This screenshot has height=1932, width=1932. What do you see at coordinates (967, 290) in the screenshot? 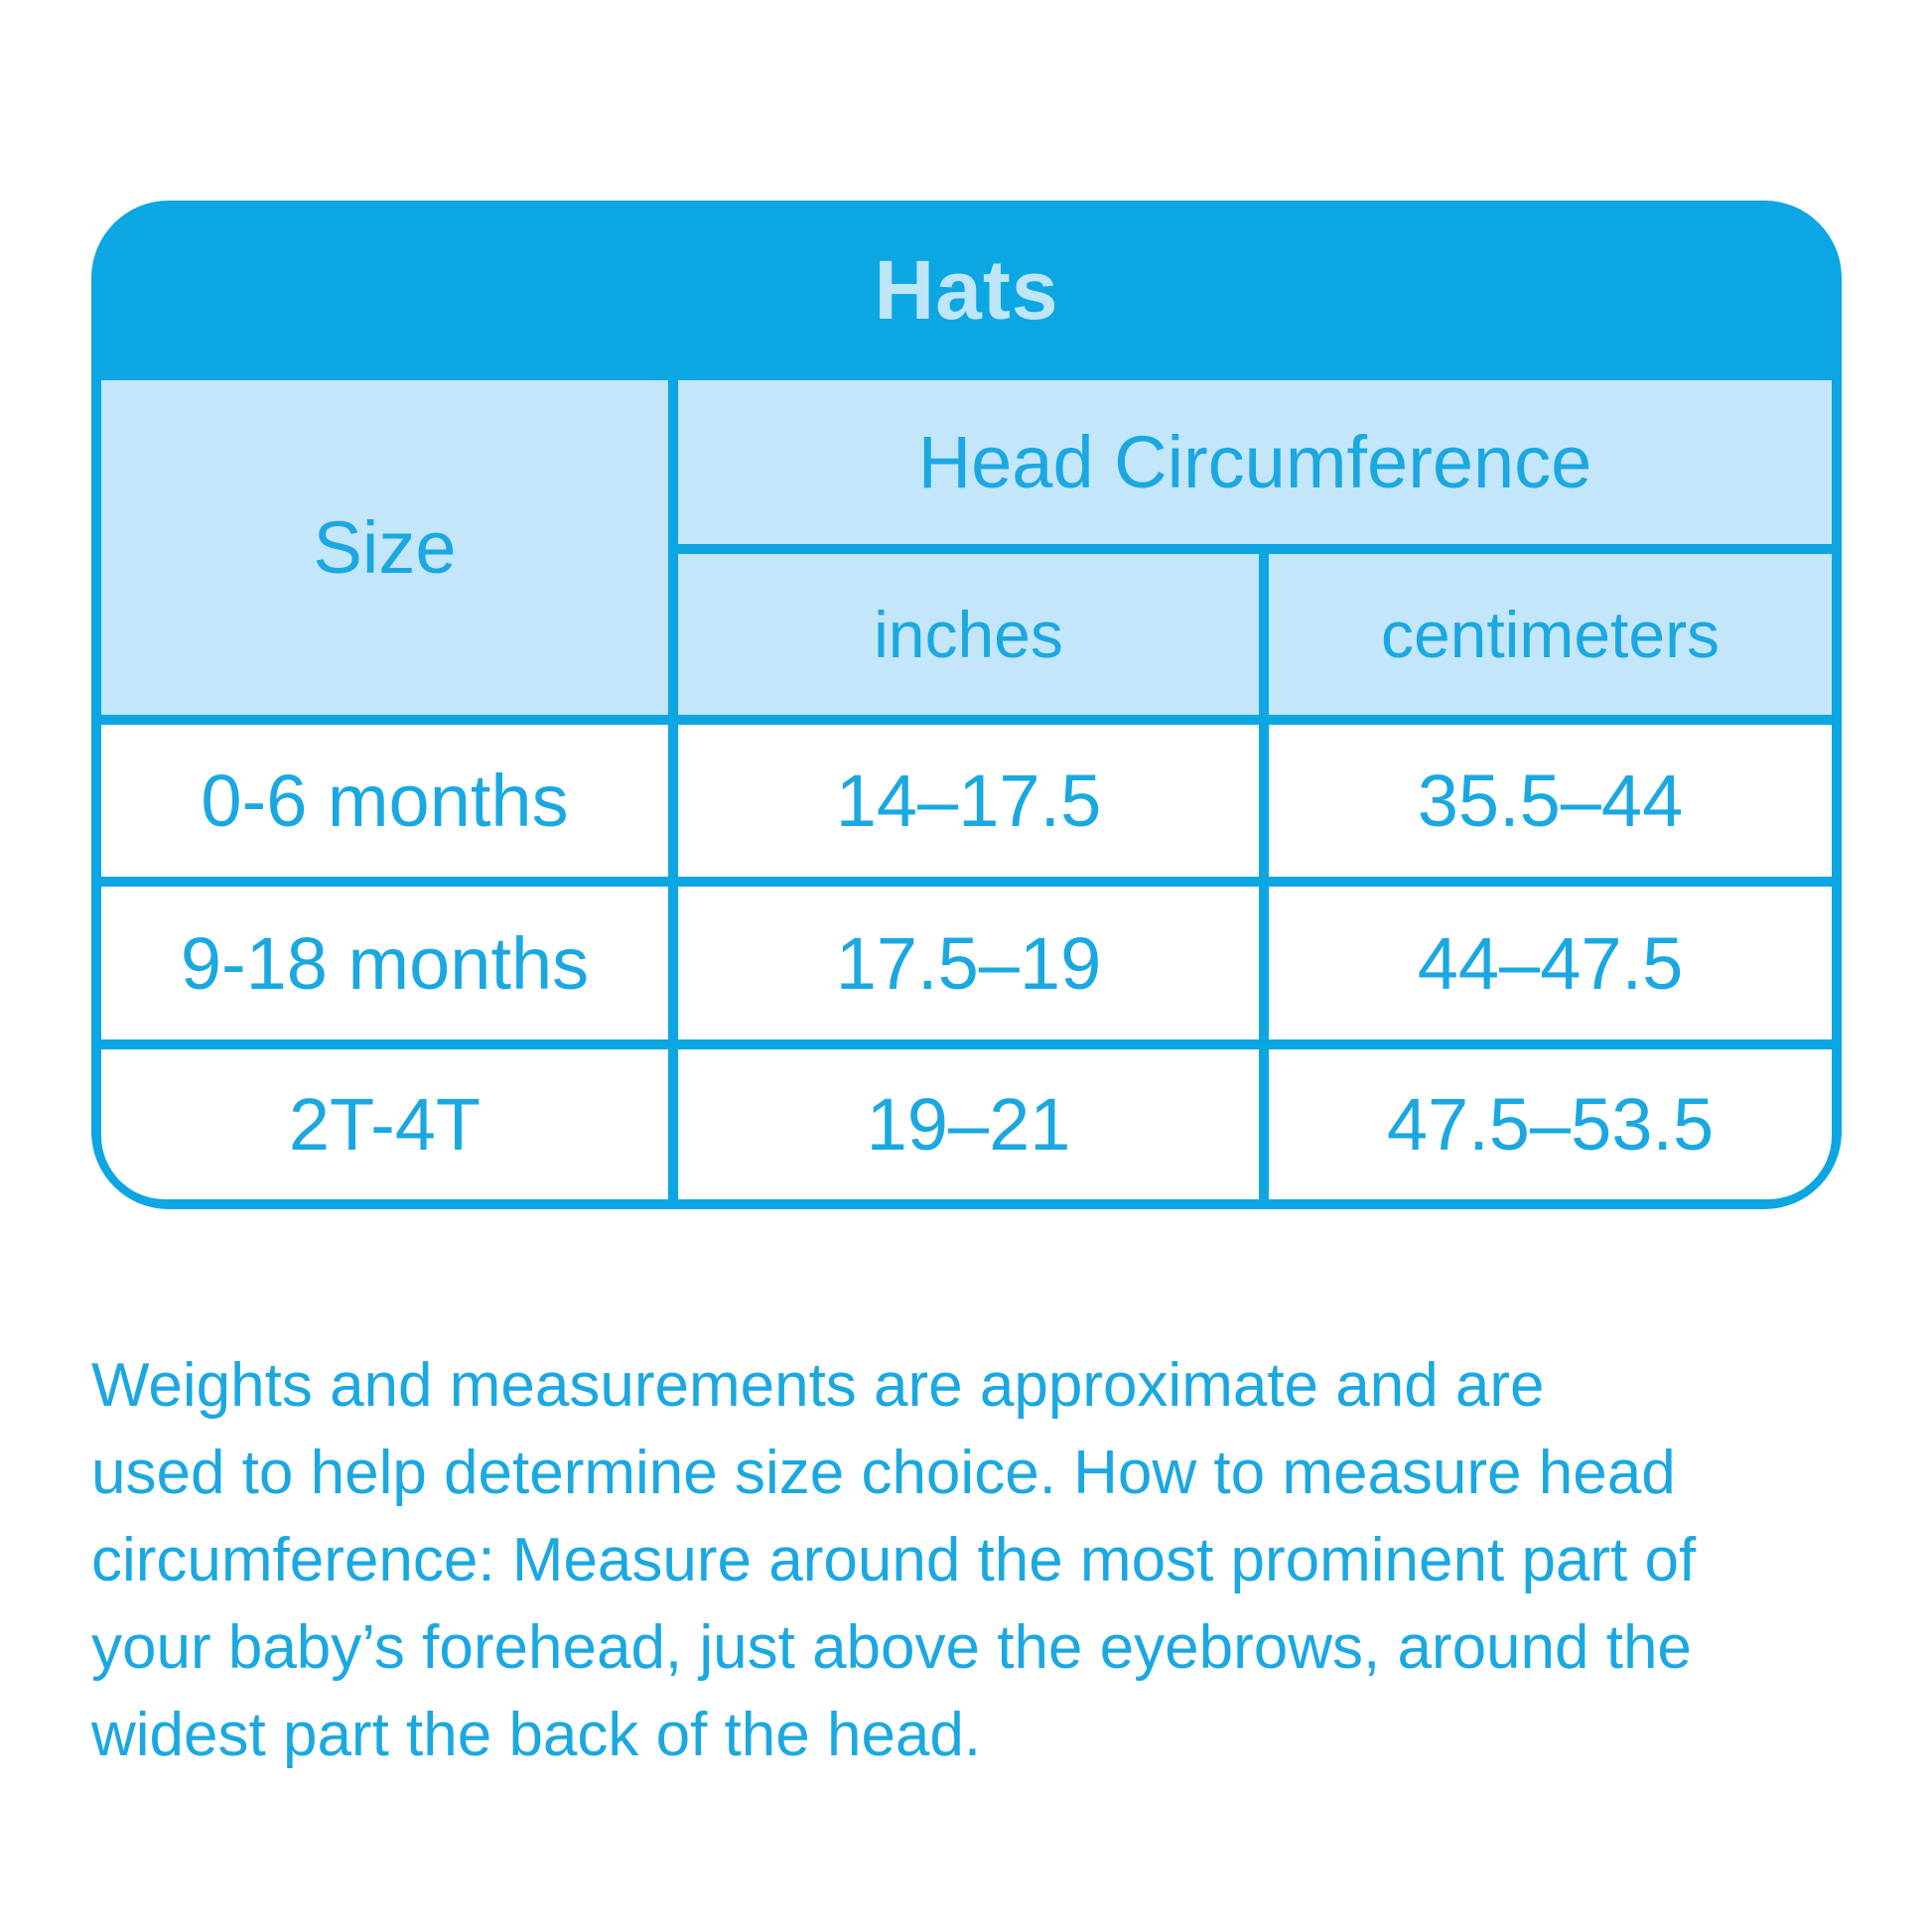
I see `table-title: Hats` at bounding box center [967, 290].